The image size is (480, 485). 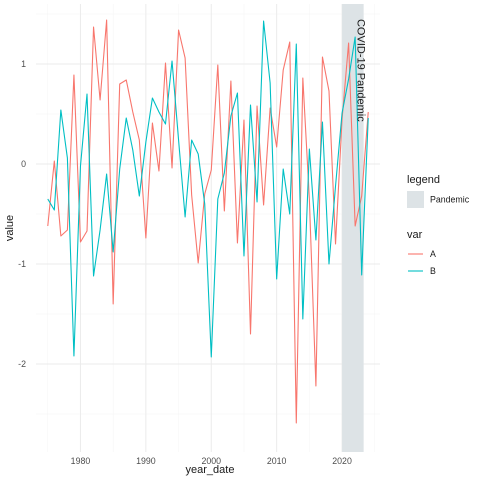 What do you see at coordinates (421, 252) in the screenshot?
I see `legend-color: var A B` at bounding box center [421, 252].